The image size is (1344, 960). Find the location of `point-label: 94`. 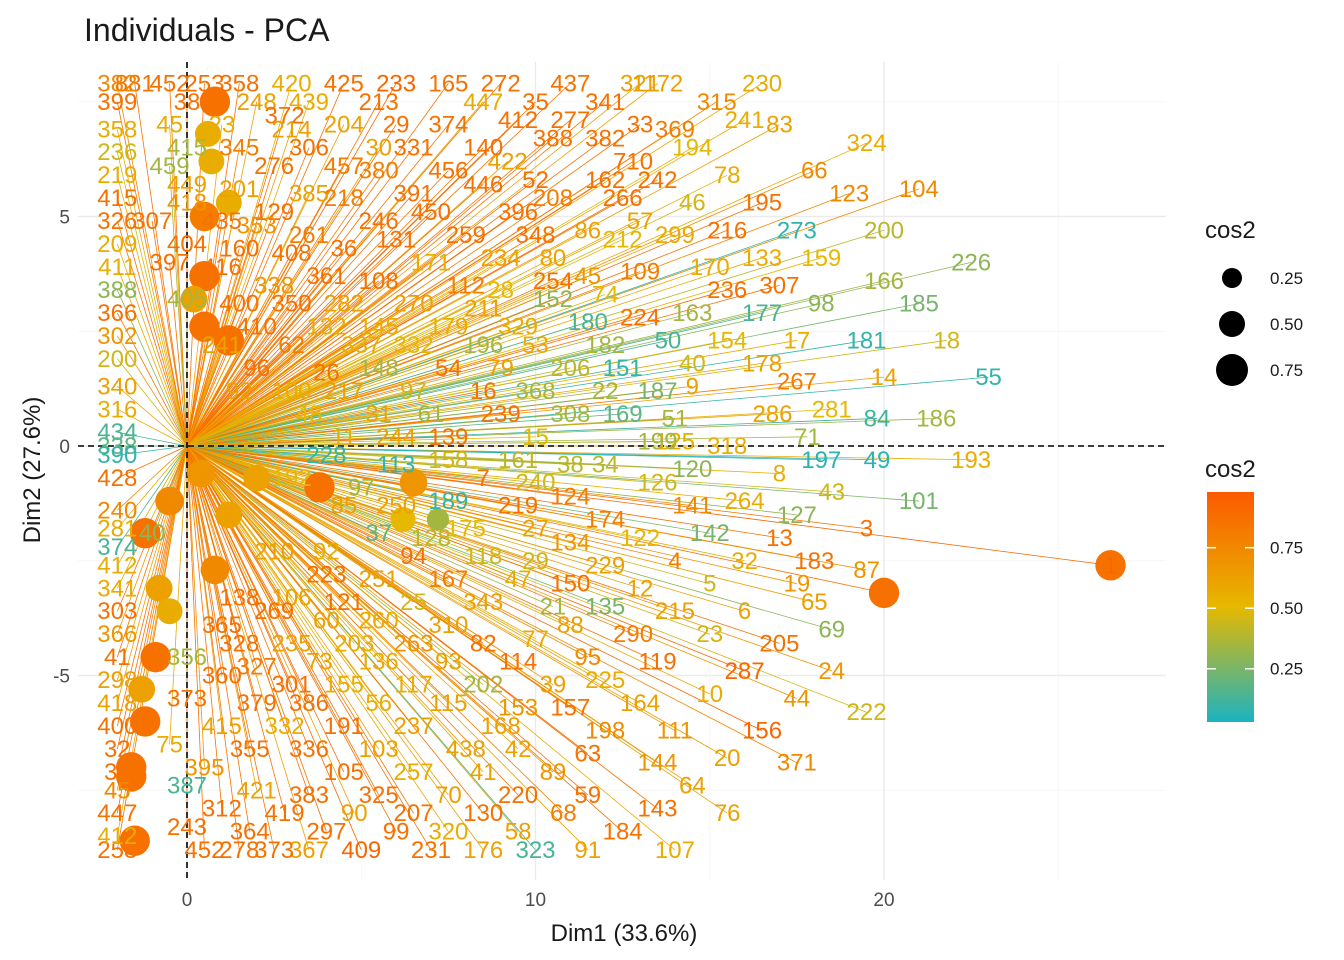

point-label: 94 is located at coordinates (413, 556).